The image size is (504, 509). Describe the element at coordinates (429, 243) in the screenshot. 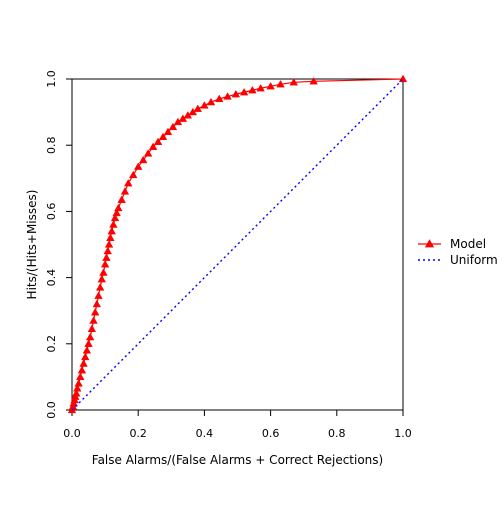

I see `legend-marker` at that location.